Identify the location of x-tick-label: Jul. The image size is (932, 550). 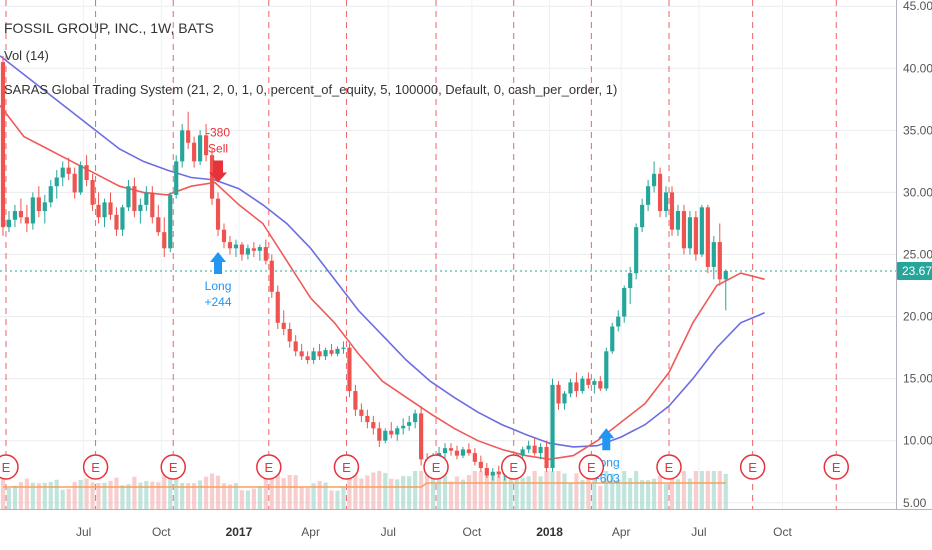
(388, 532).